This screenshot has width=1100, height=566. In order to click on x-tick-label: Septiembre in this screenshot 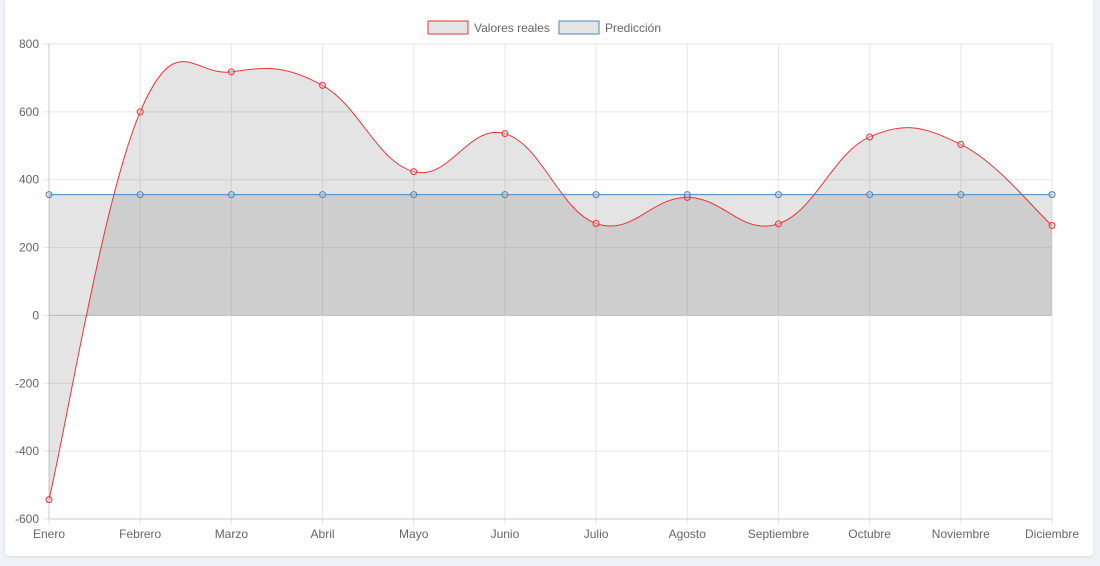, I will do `click(779, 534)`.